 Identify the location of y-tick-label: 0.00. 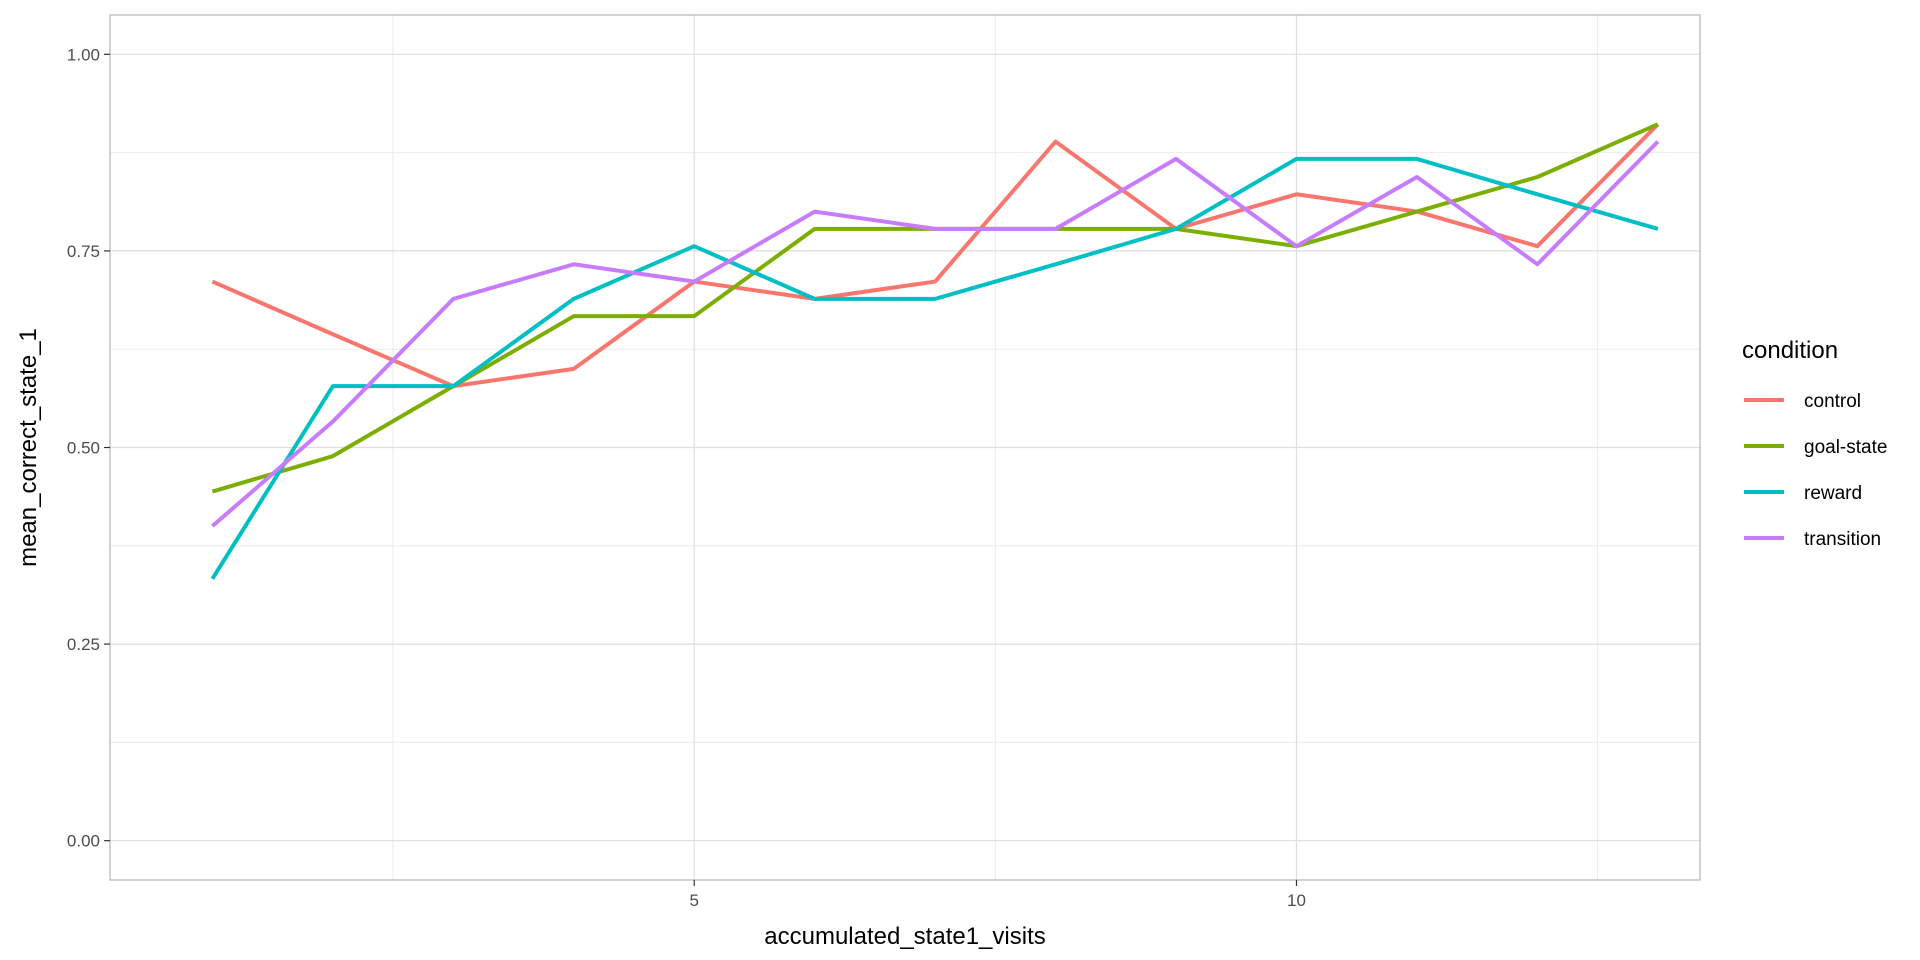
(83, 841).